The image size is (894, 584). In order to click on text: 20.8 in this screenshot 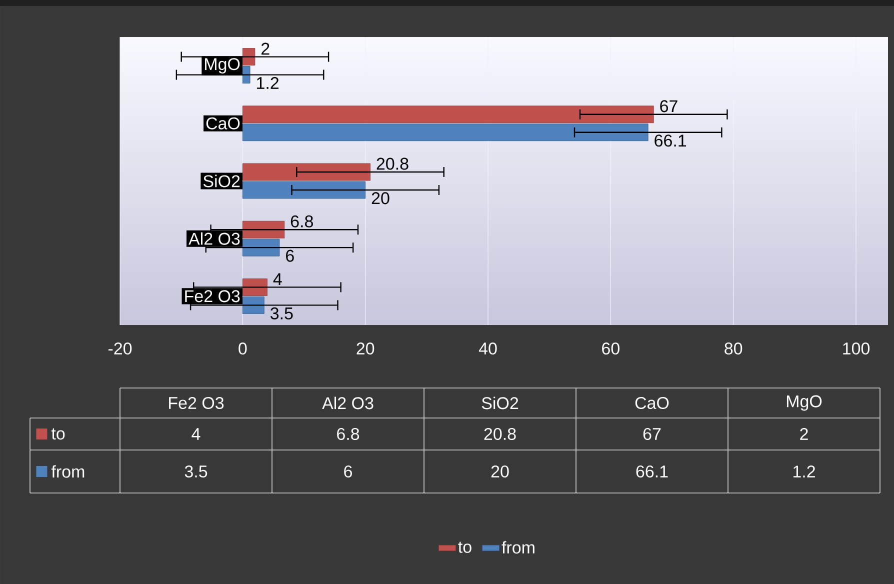, I will do `click(500, 434)`.